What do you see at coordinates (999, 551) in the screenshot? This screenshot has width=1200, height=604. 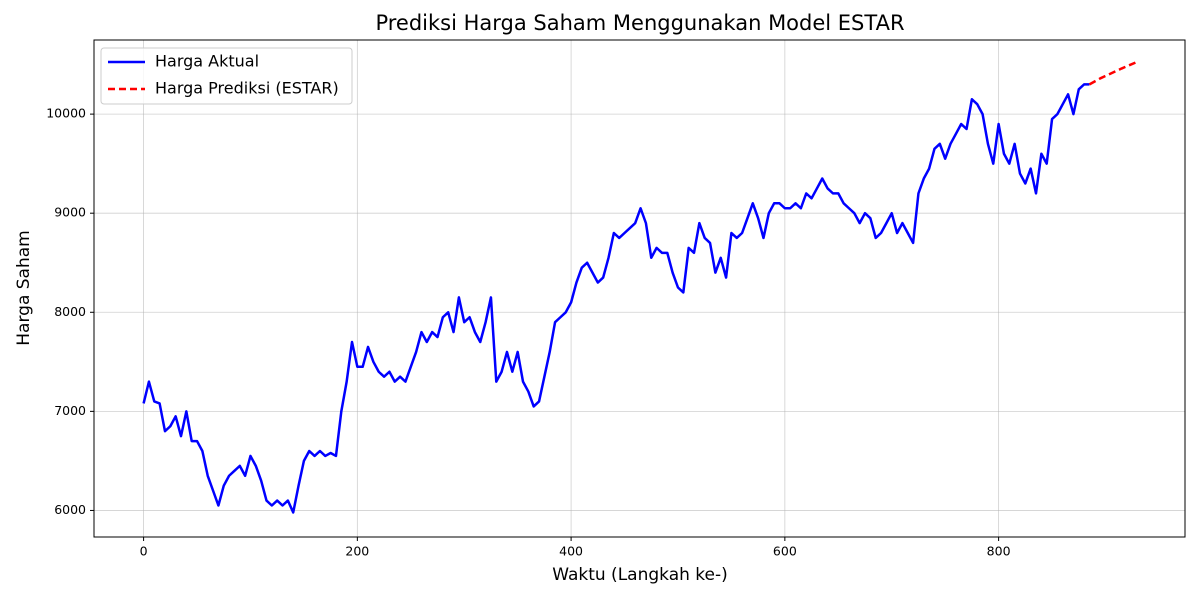 I see `x-tick-label: 800` at bounding box center [999, 551].